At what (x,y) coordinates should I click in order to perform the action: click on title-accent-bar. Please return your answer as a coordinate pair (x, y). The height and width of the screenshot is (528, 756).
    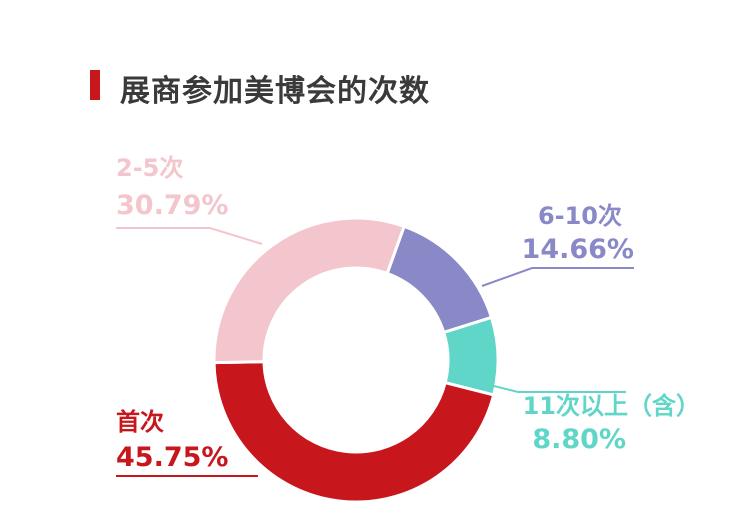
    Looking at the image, I should click on (95, 85).